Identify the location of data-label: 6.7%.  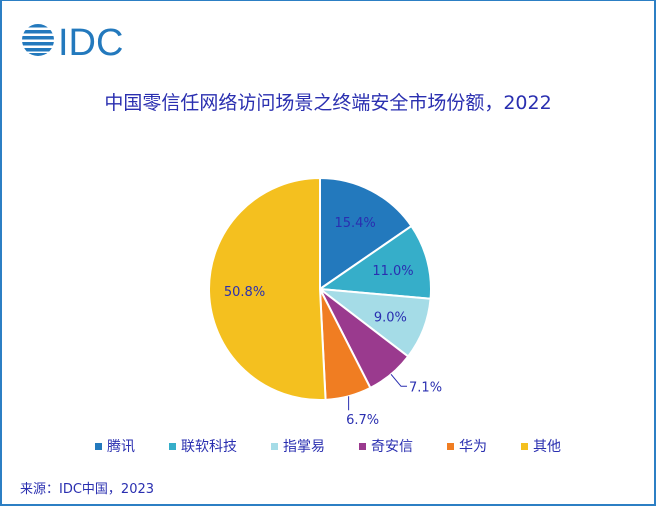
(362, 420).